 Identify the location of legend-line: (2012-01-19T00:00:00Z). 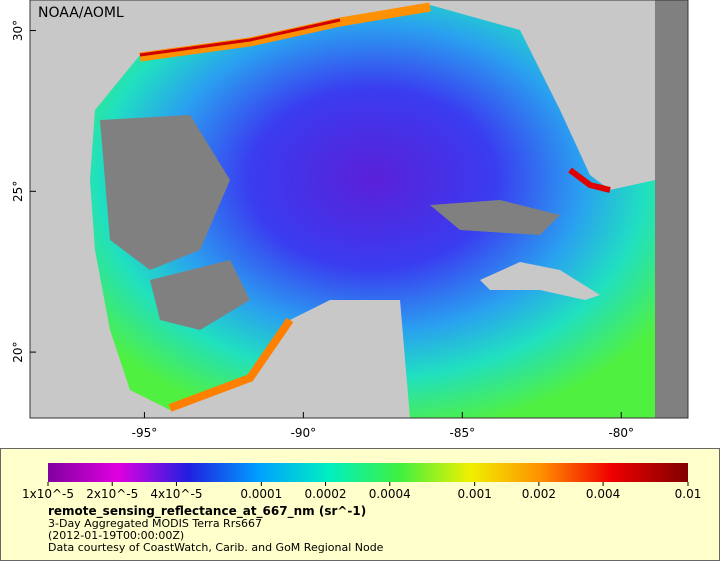
(116, 535).